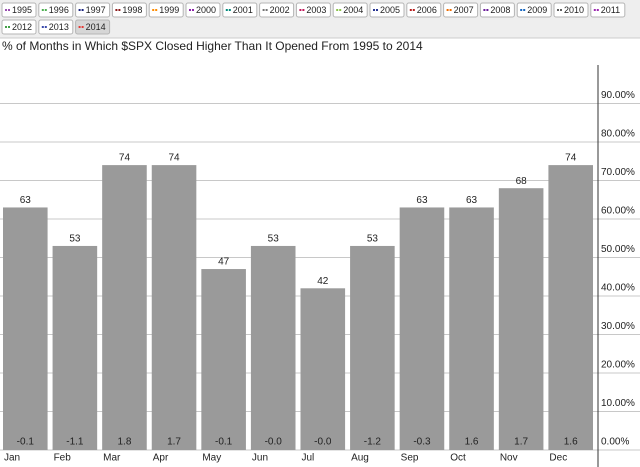 The height and width of the screenshot is (467, 640). Describe the element at coordinates (618, 403) in the screenshot. I see `y-tick-label: 10.00%` at that location.